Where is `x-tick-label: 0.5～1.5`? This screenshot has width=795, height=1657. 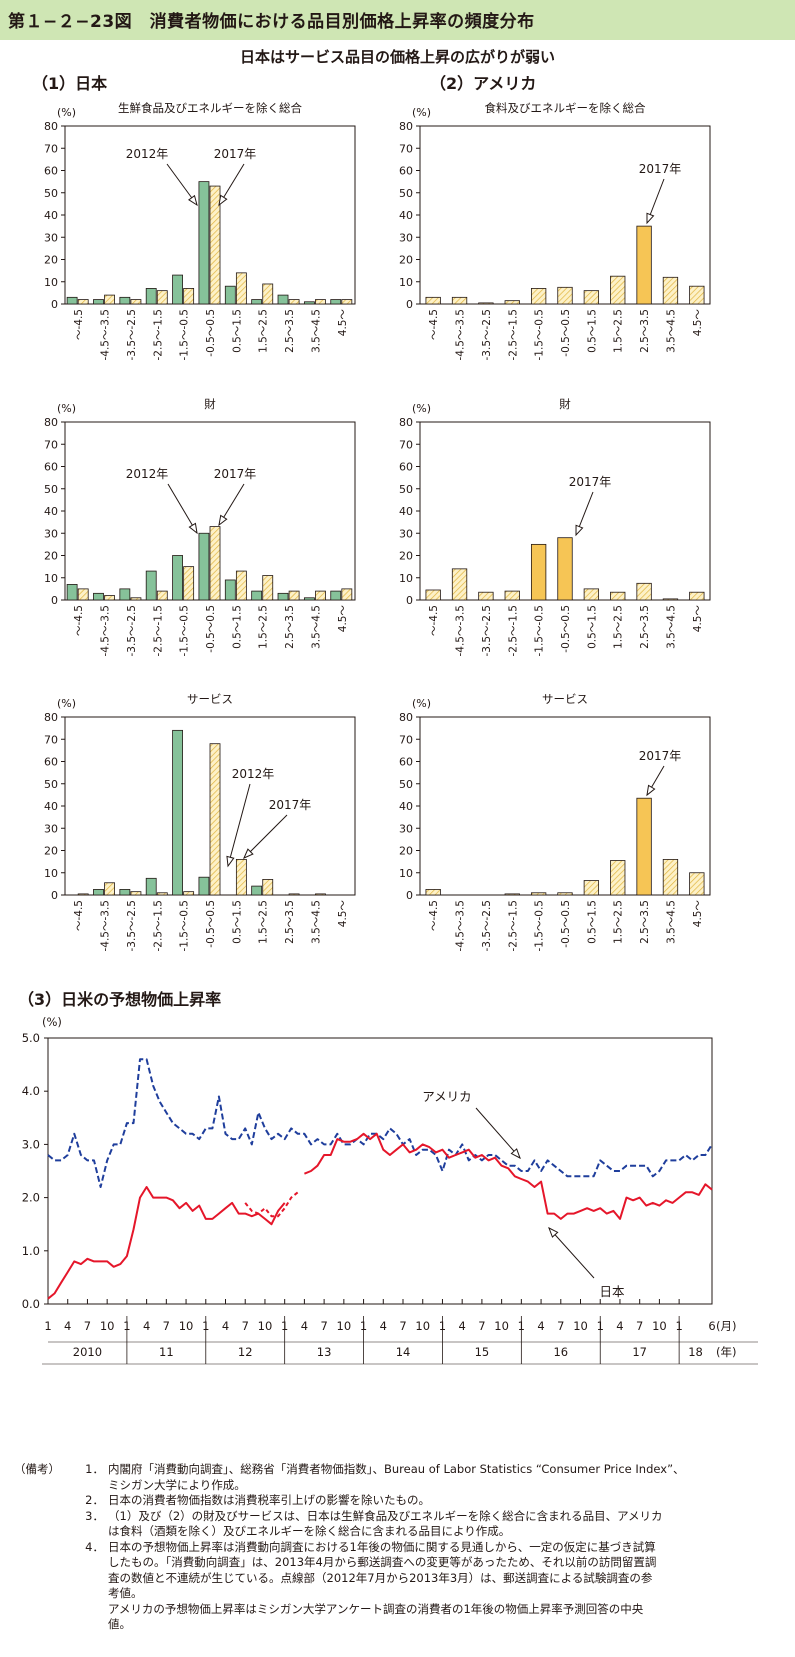 x-tick-label: 0.5～1.5 is located at coordinates (592, 922).